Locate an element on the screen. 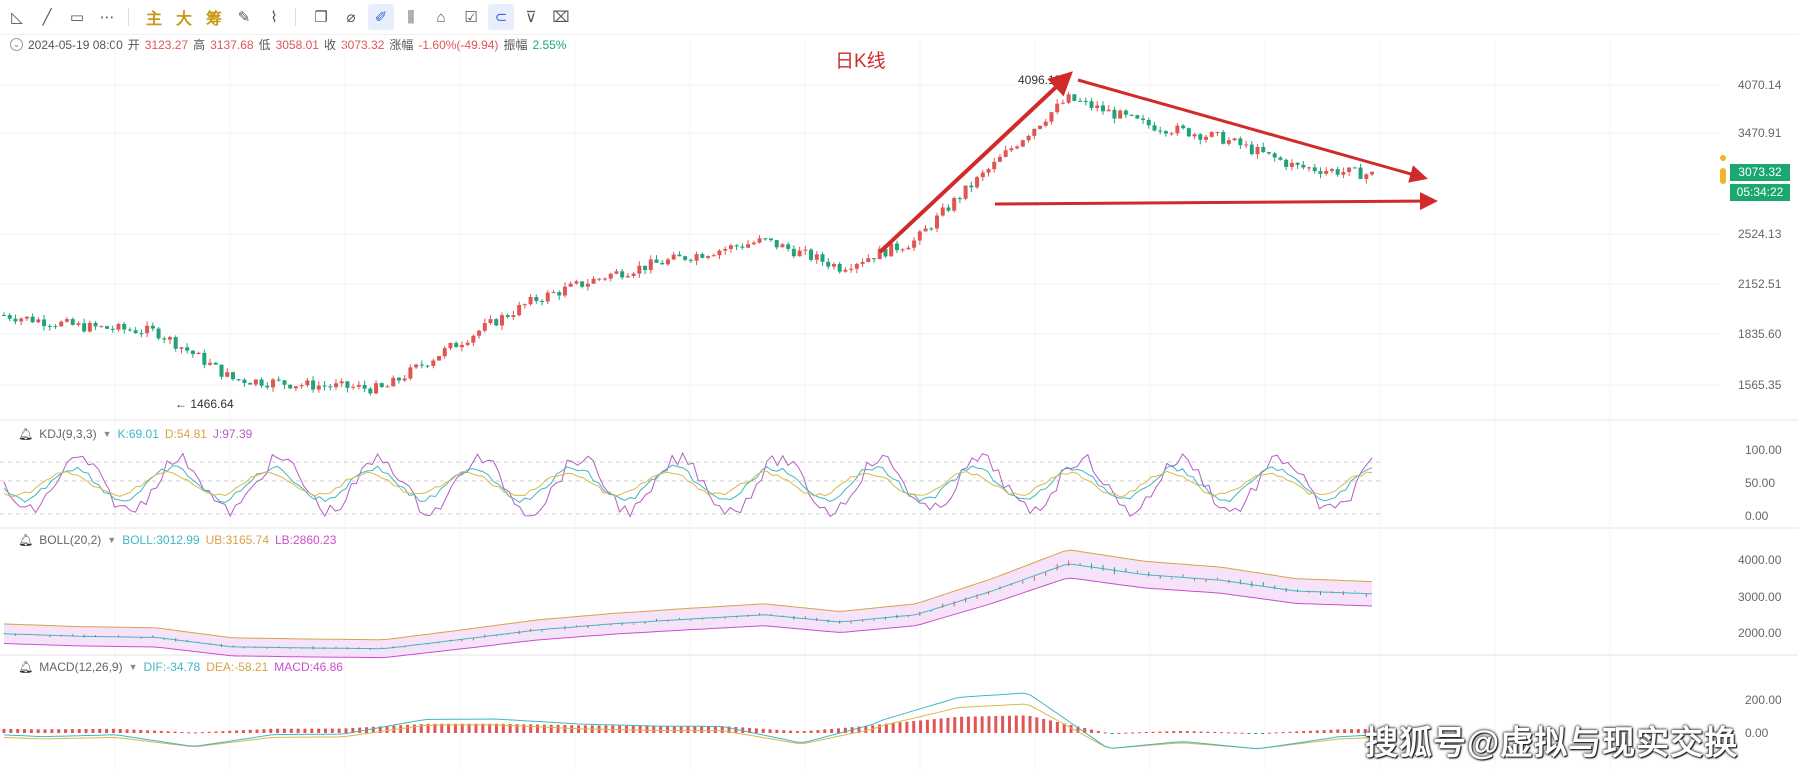 This screenshot has height=778, width=1798. magnet-icon: ⊂ is located at coordinates (501, 17).